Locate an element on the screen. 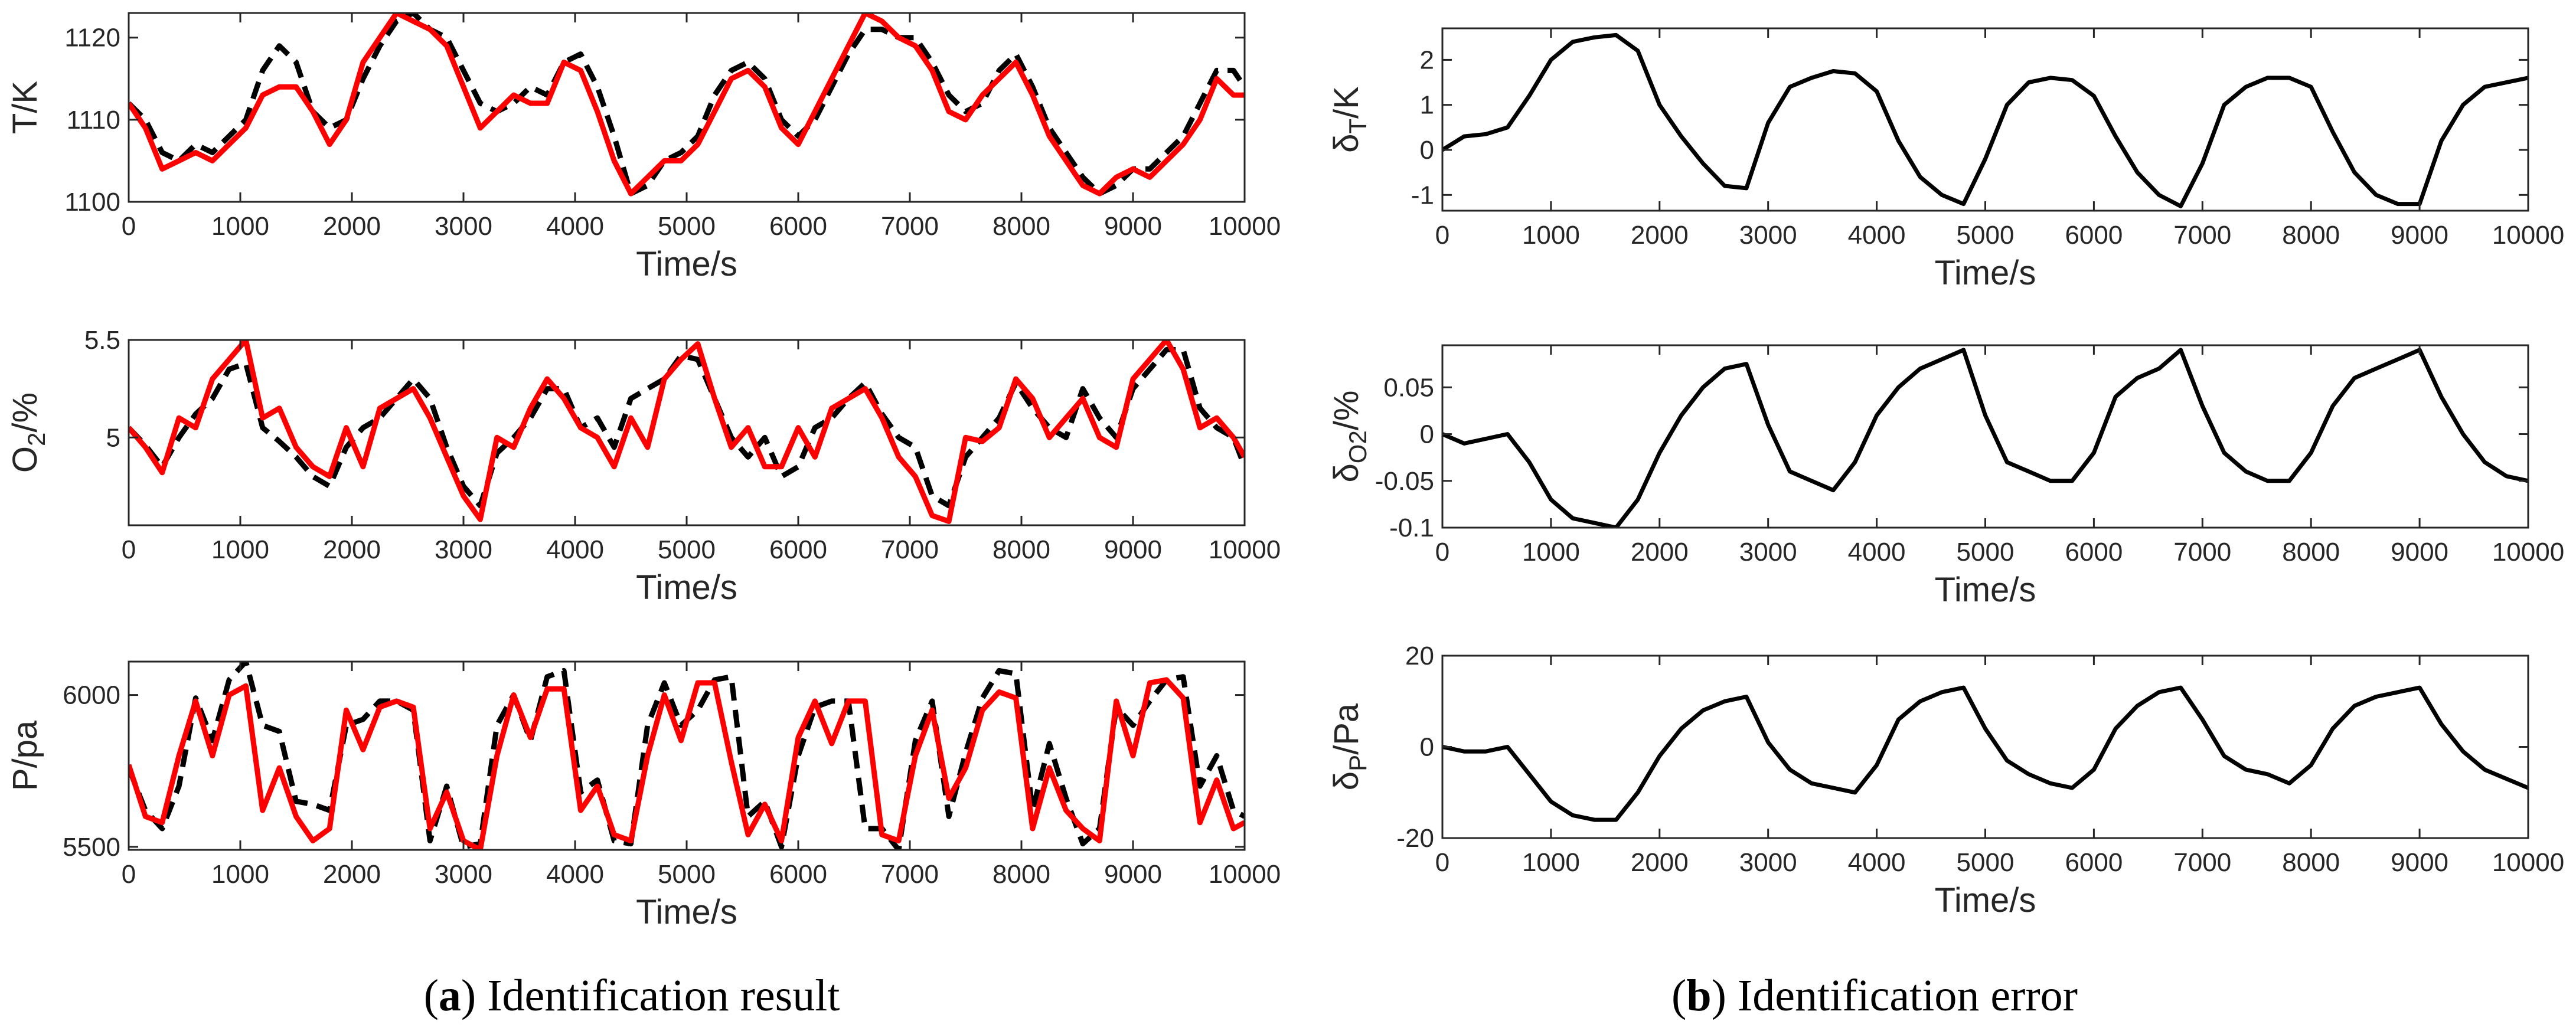 The height and width of the screenshot is (1034, 2576). y-tick-label: 1 is located at coordinates (1427, 105).